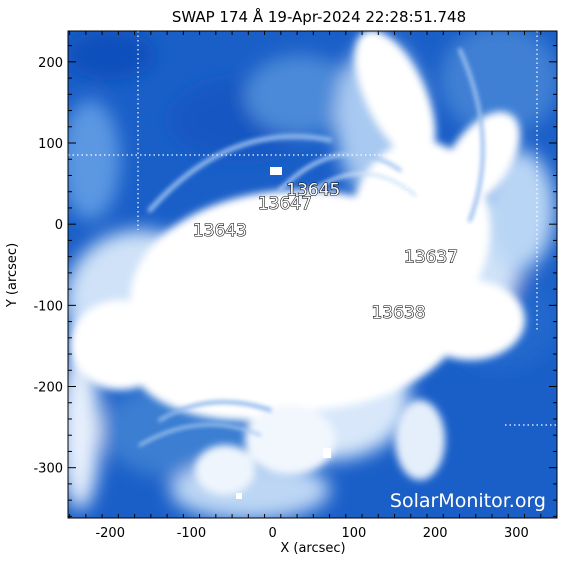 The height and width of the screenshot is (564, 564). What do you see at coordinates (319, 16) in the screenshot?
I see `figure-title: SWAP 174 Å 19-Apr-2024 22:28:51.748` at bounding box center [319, 16].